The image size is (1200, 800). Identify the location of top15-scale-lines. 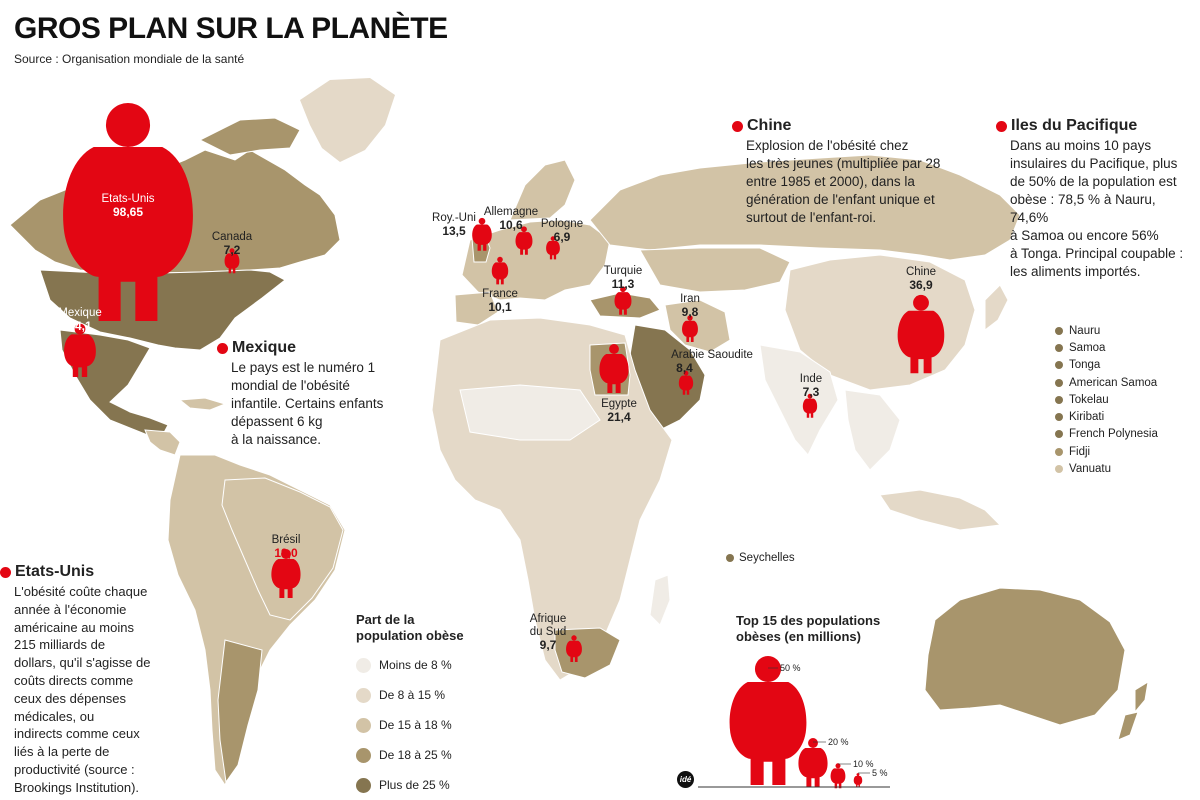
(819, 720).